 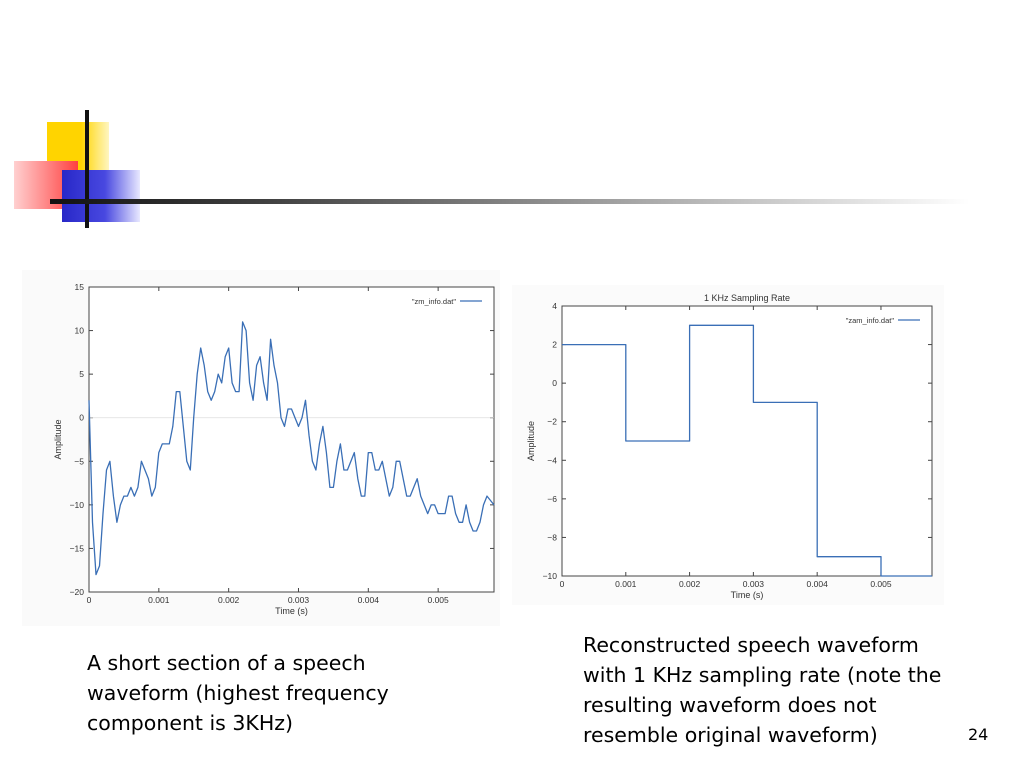 I want to click on plot-frame, so click(x=747, y=441).